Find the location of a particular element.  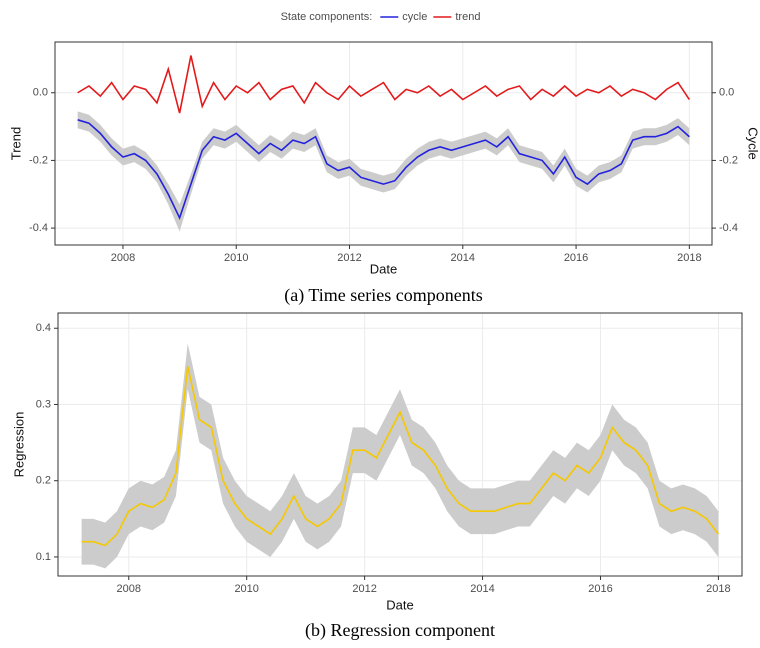

y2-tick-label: -0.4 is located at coordinates (728, 228).